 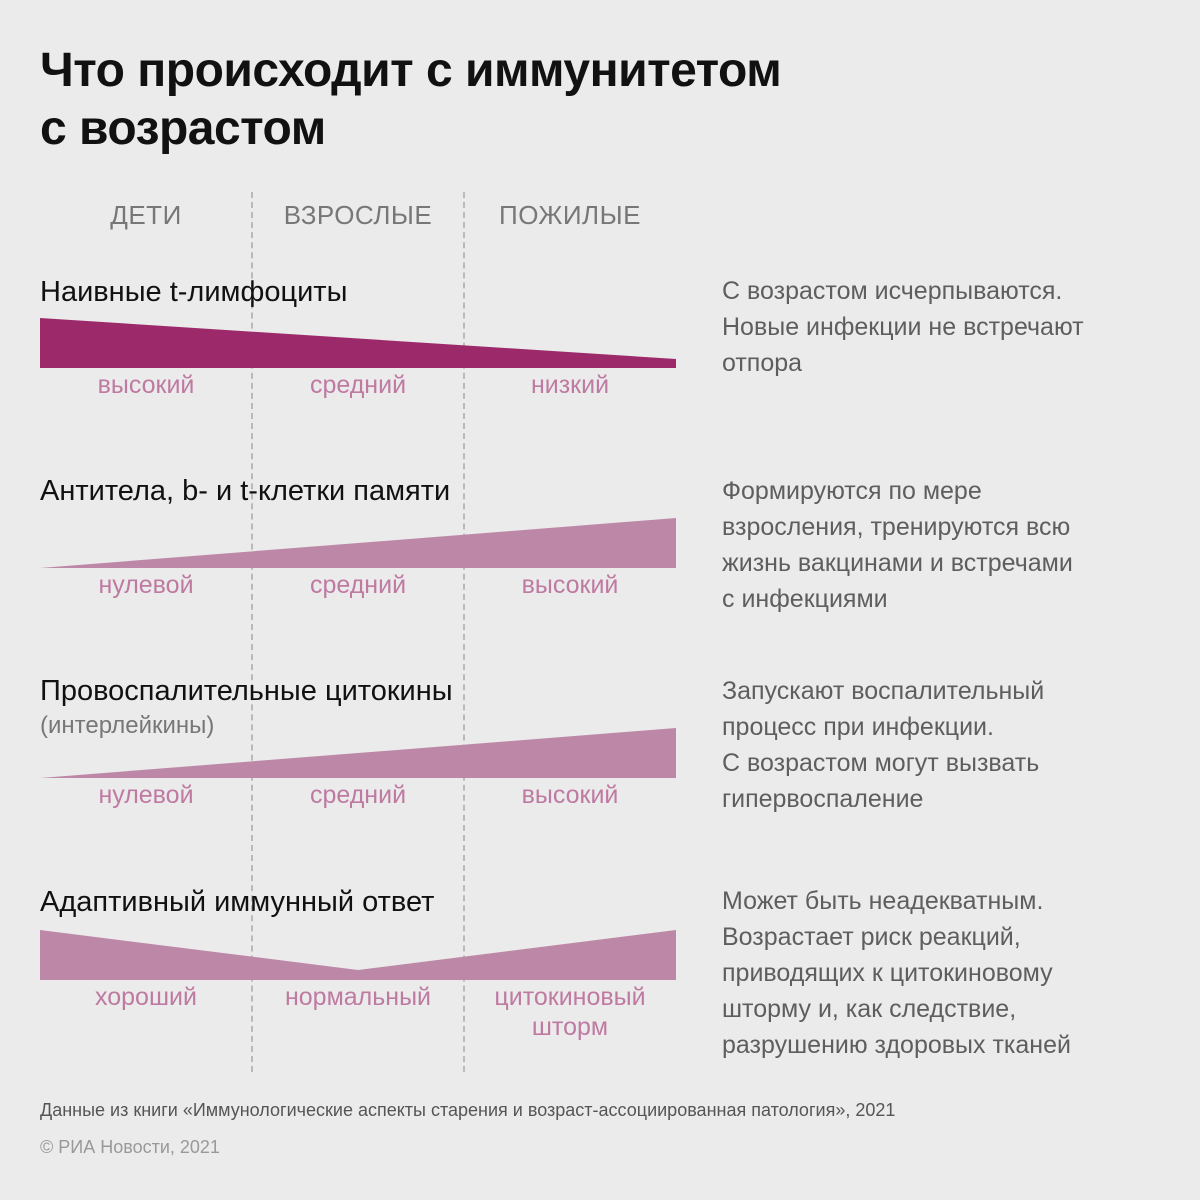 I want to click on column-header-children: ДЕТИ, so click(x=146, y=215).